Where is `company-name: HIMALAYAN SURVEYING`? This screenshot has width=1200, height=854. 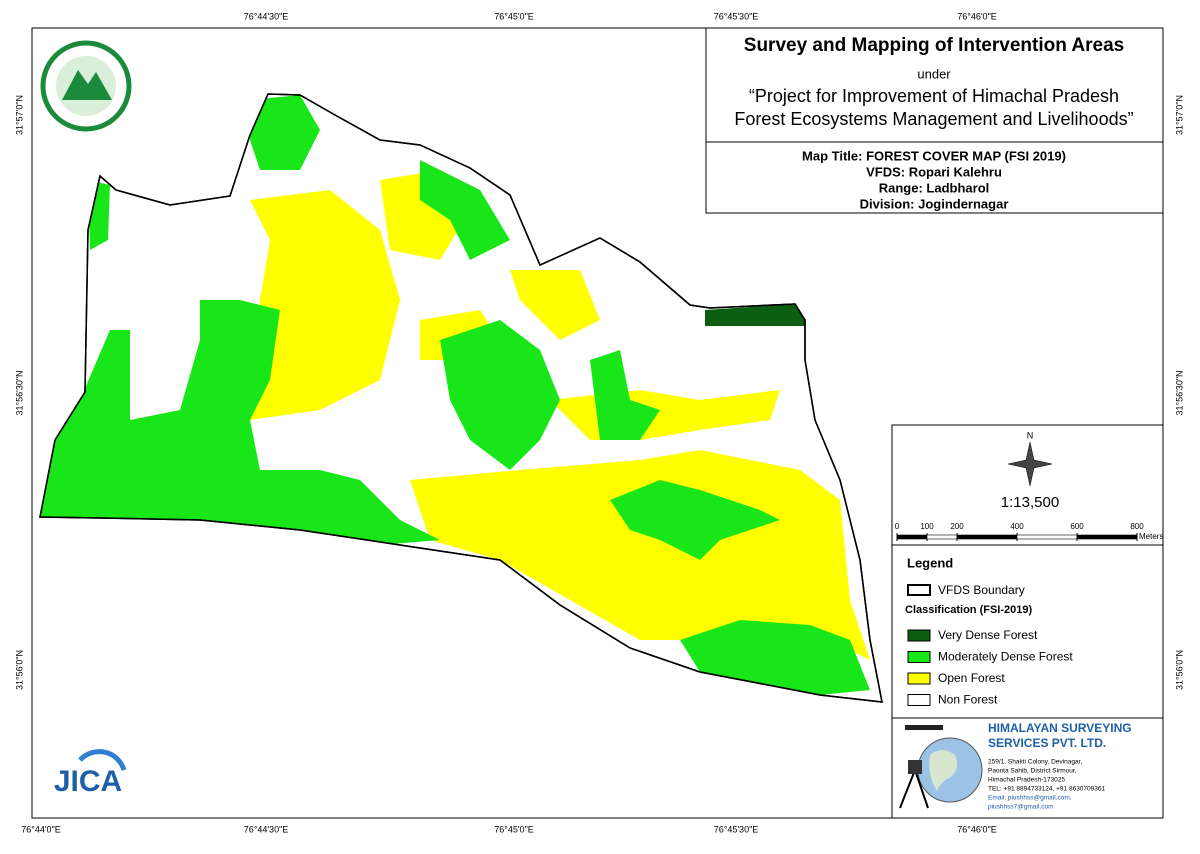
company-name: HIMALAYAN SURVEYING is located at coordinates (1060, 728).